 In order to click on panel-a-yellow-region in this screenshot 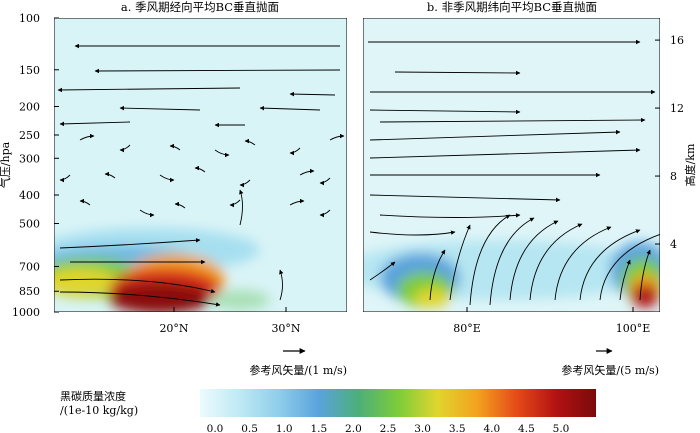, I will do `click(86, 282)`.